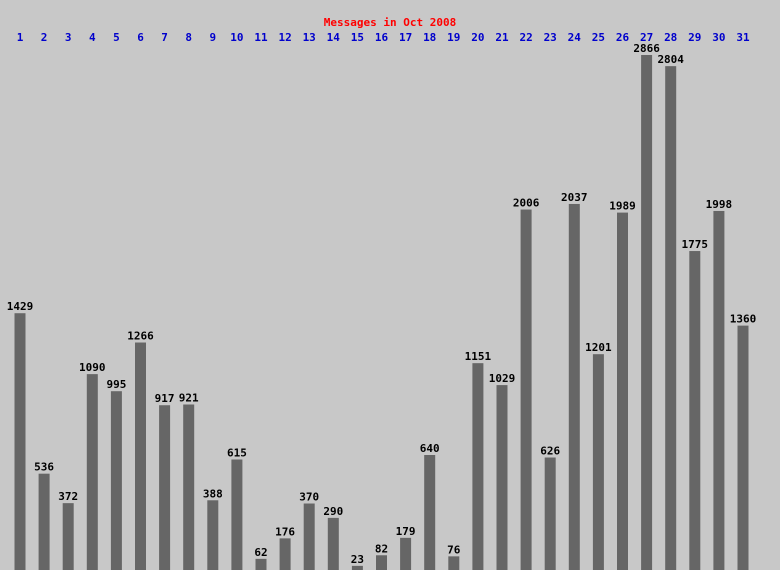 The height and width of the screenshot is (570, 780). I want to click on value-label: 1429, so click(20, 306).